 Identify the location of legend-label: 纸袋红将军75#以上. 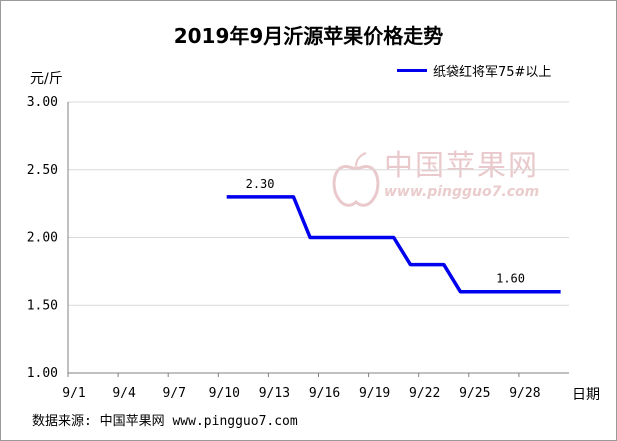
(492, 72).